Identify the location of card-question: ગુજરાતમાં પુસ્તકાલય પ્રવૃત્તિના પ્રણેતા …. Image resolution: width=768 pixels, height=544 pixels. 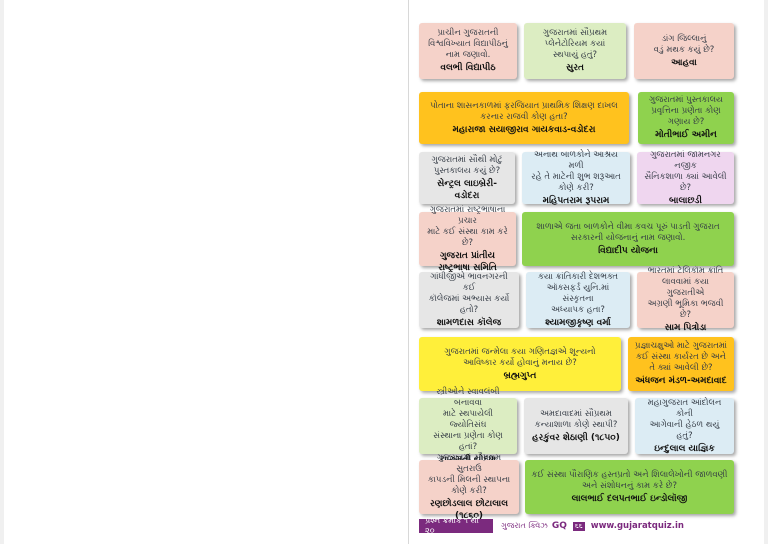
(686, 111).